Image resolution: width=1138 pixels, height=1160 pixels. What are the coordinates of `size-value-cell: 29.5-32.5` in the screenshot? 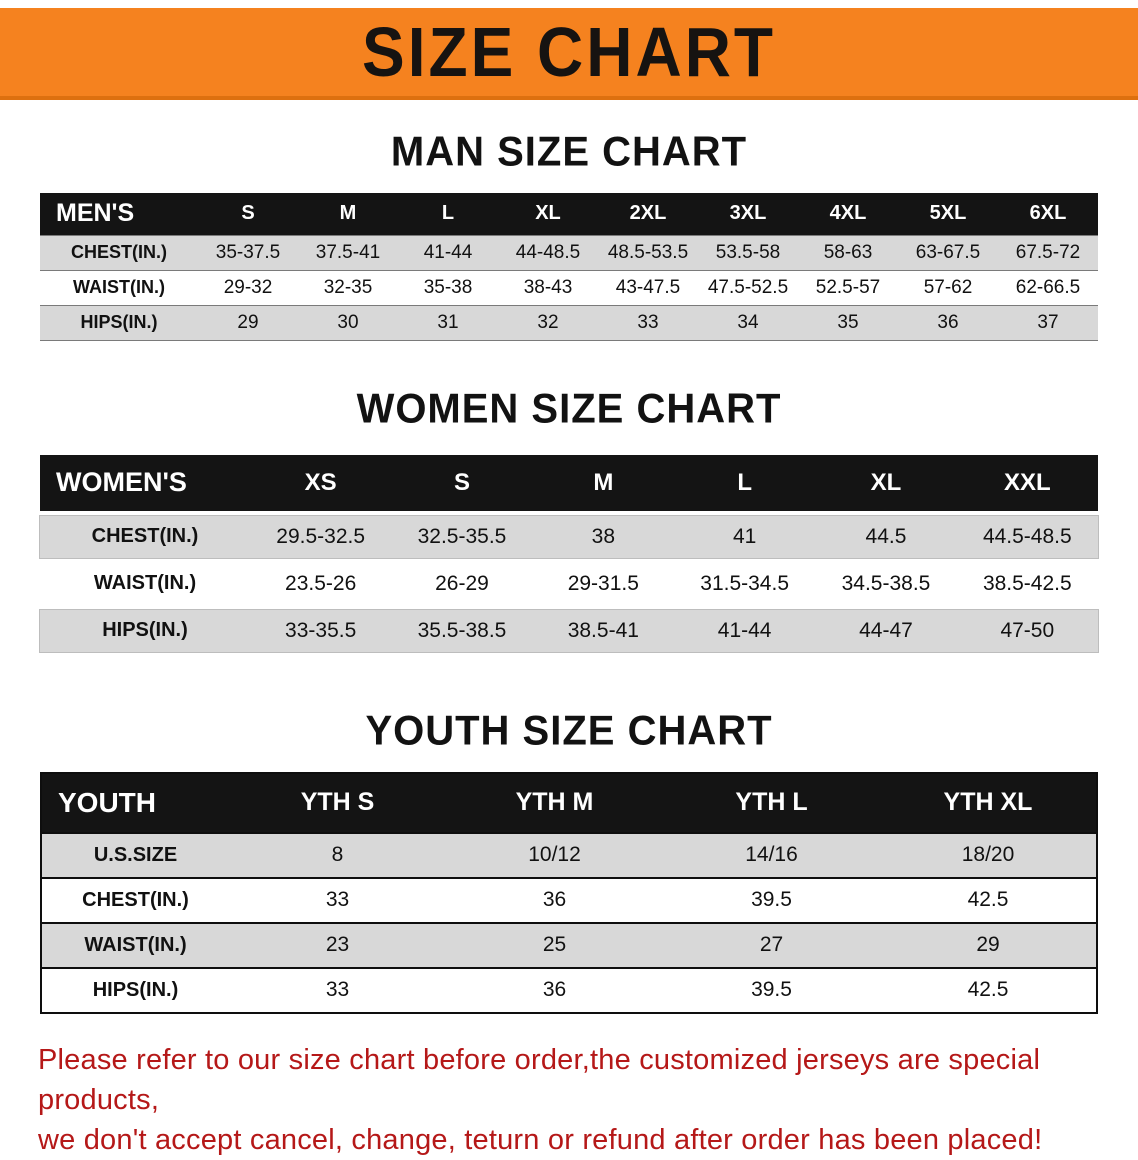 It's located at (321, 536).